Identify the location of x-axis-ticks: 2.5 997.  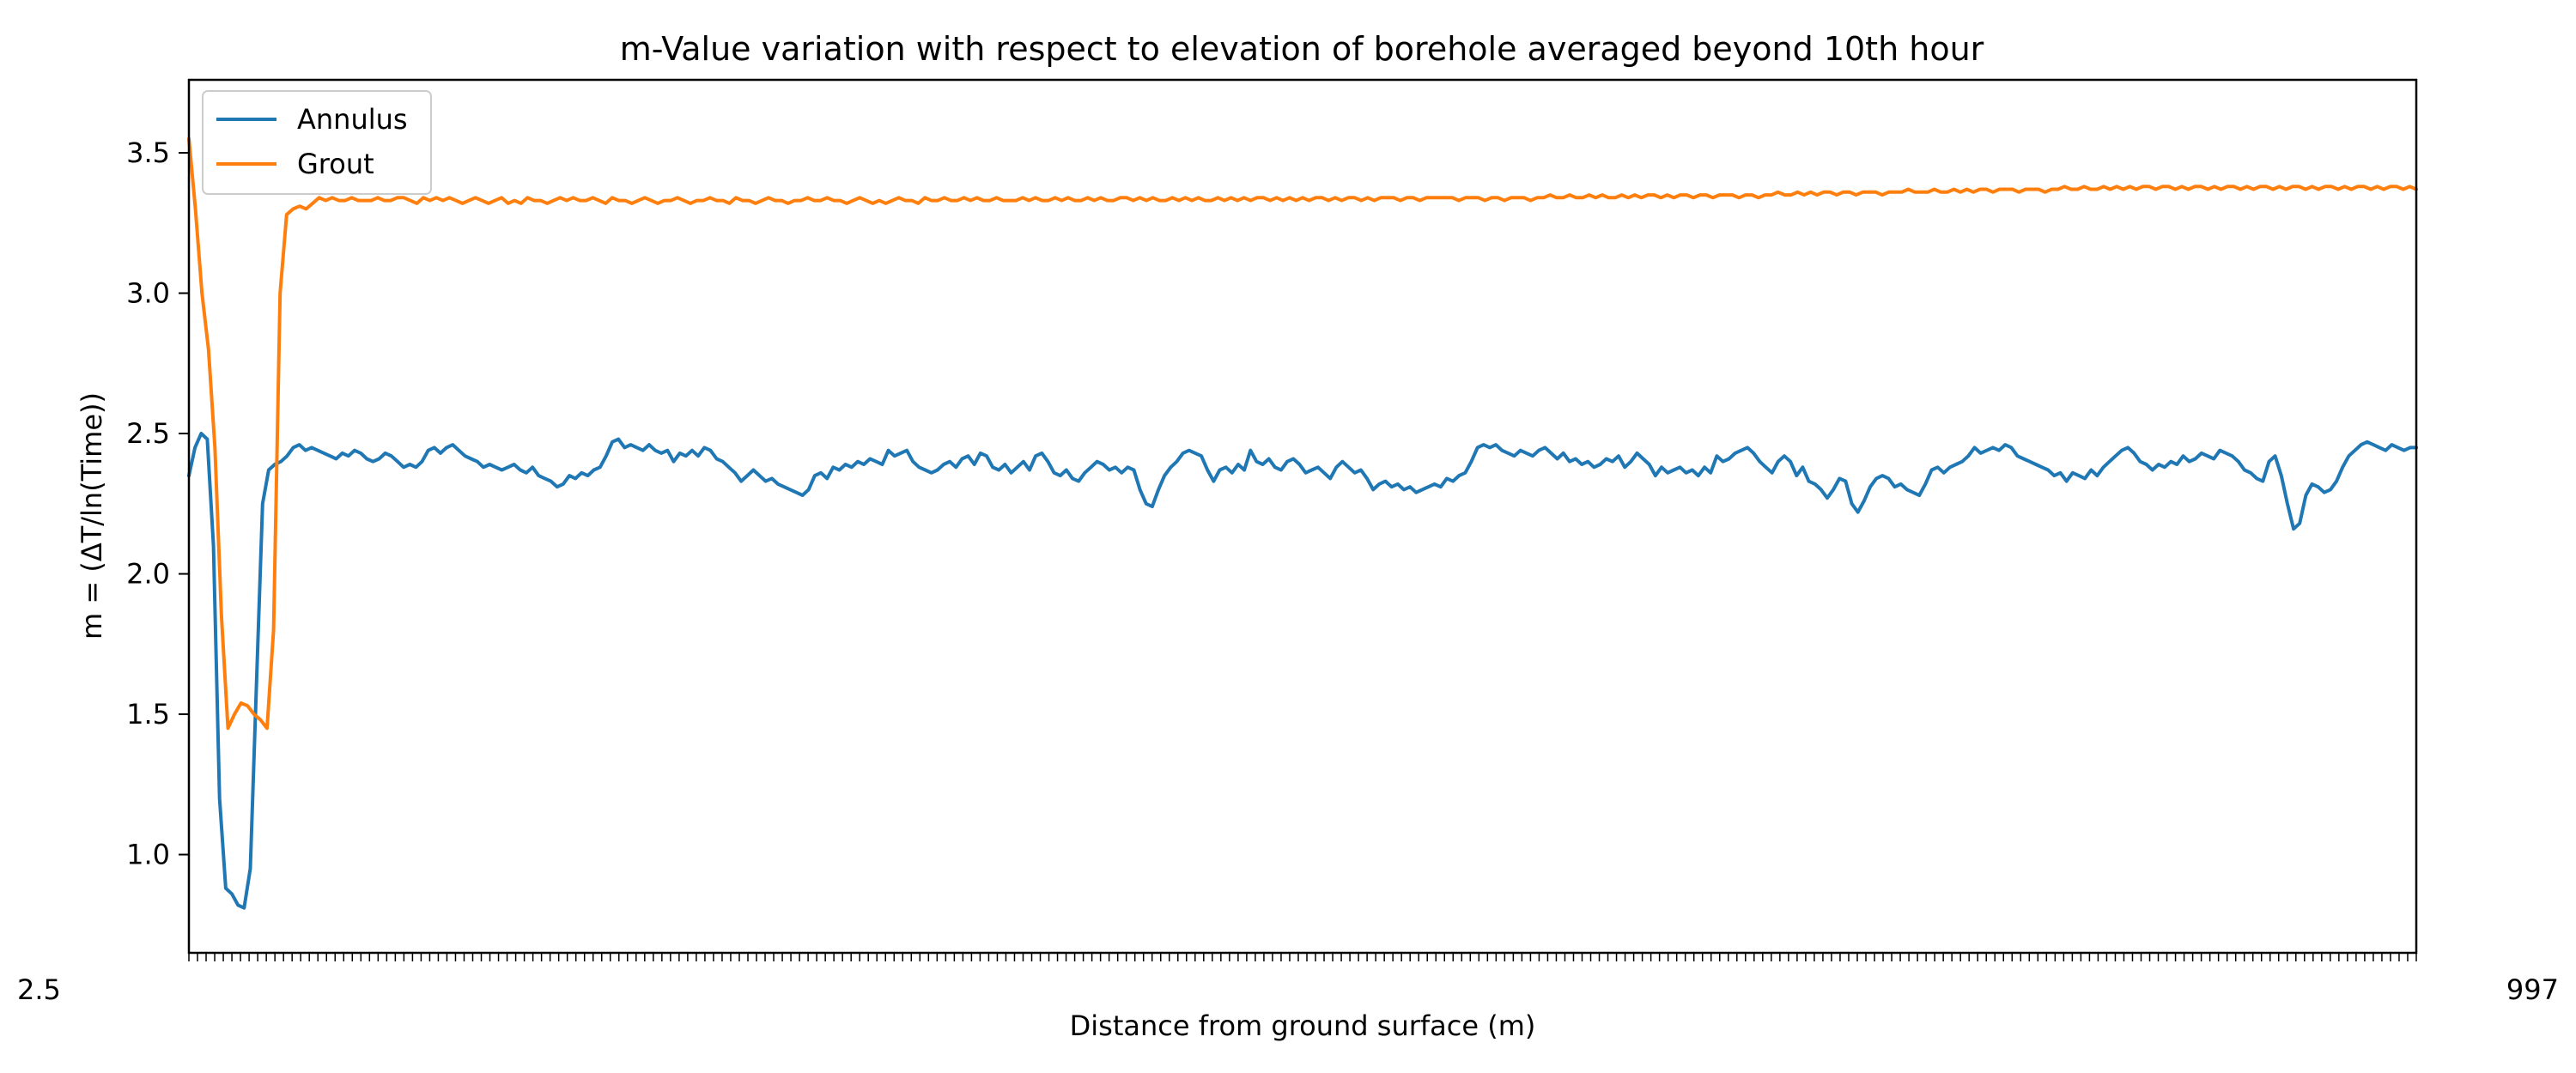
(1288, 979).